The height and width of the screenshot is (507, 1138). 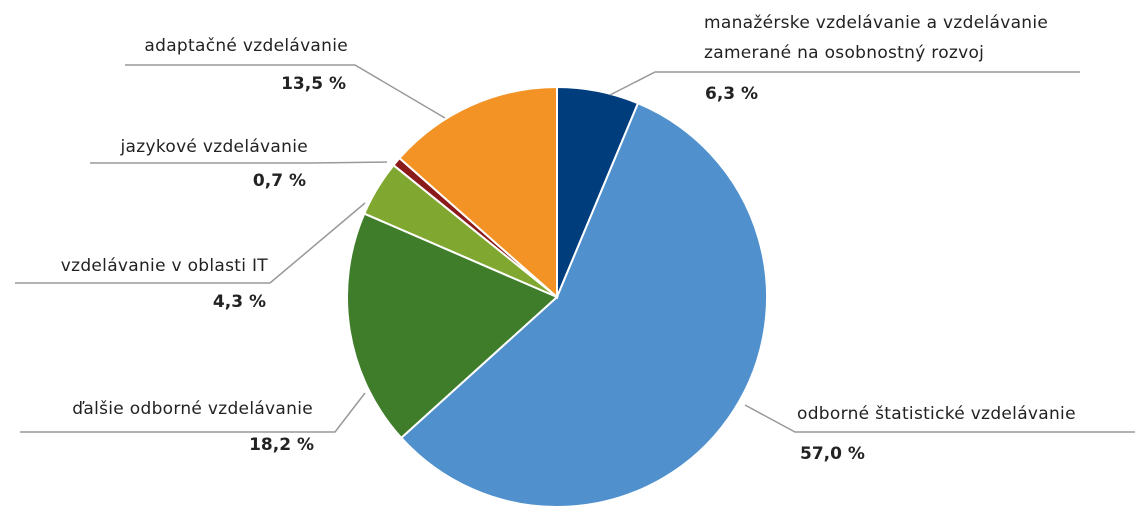 I want to click on value-label: 57,0 %, so click(x=832, y=454).